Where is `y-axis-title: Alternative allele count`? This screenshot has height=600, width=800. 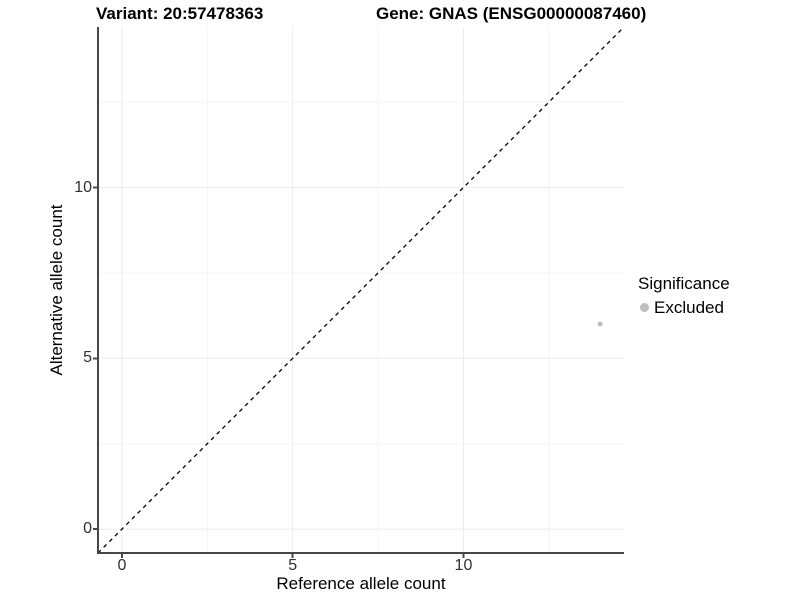 y-axis-title: Alternative allele count is located at coordinates (56, 290).